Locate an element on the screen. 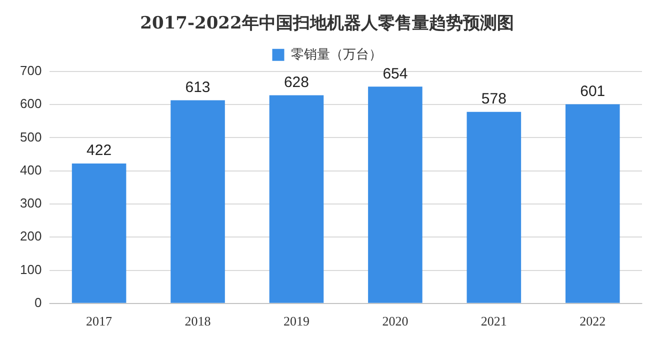  data-label: 422 is located at coordinates (99, 151).